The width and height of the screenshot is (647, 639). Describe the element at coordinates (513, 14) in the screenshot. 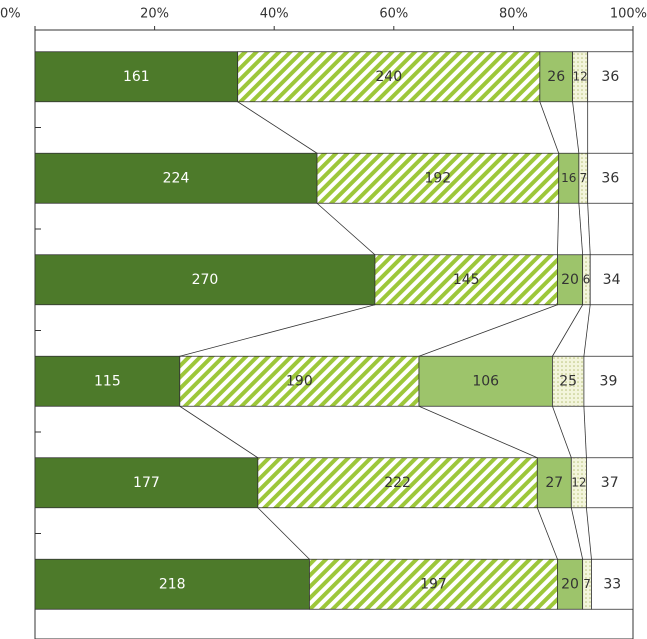

I see `x-tick-label: 80%` at that location.